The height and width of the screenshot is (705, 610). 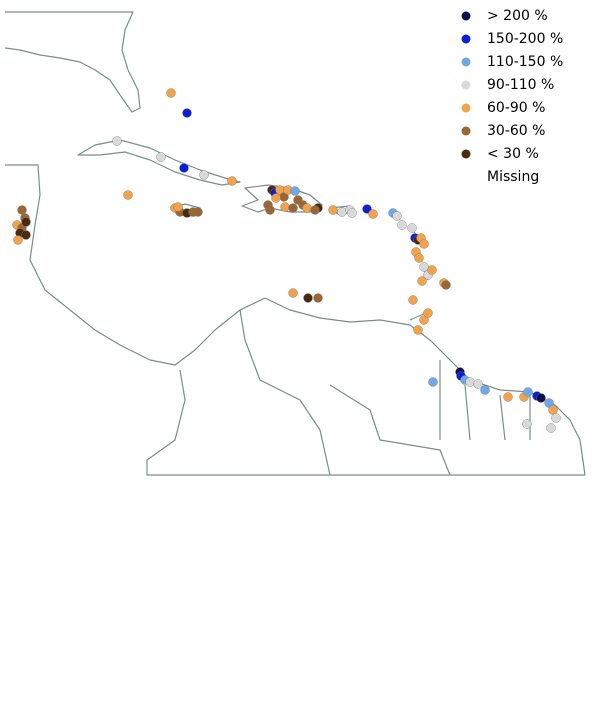 I want to click on borders, so click(x=385, y=392).